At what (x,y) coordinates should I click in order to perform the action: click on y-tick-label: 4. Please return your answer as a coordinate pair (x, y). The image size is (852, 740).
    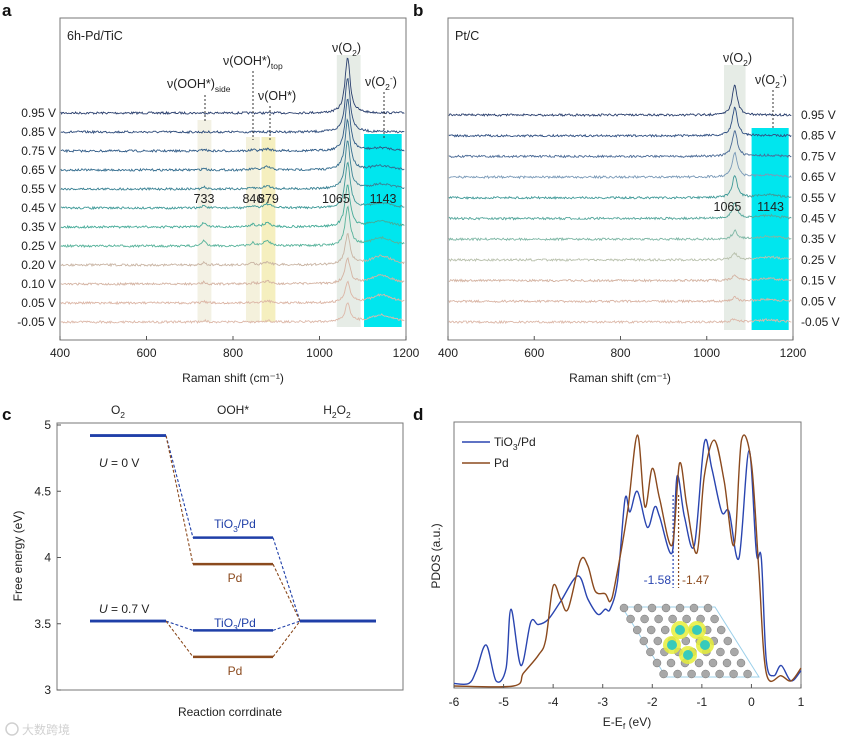
    Looking at the image, I should click on (47, 558).